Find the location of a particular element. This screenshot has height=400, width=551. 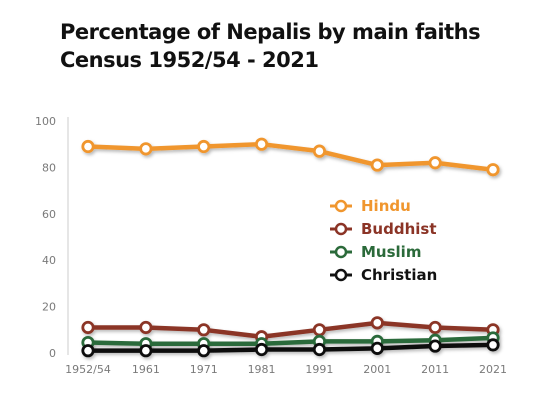

y-tick-label: 100 is located at coordinates (45, 121).